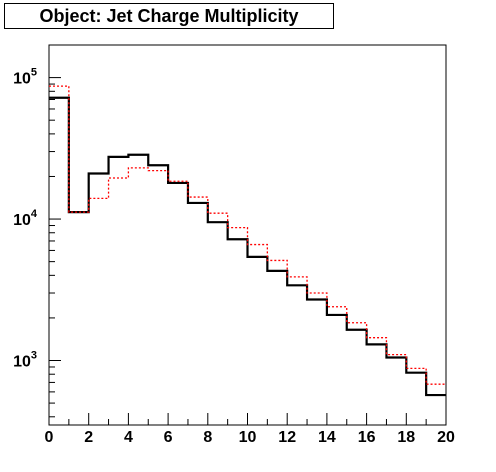  I want to click on y-tick-label: 10⁴, so click(25, 218).